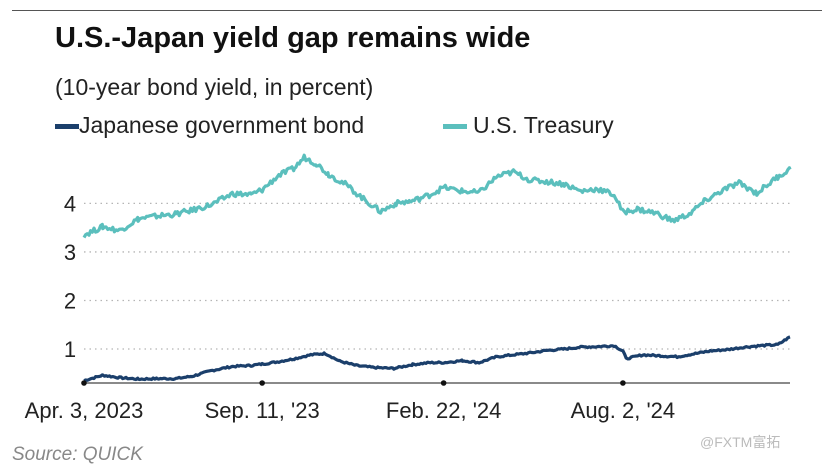 The height and width of the screenshot is (476, 830). What do you see at coordinates (70, 252) in the screenshot?
I see `y-tick-label-3: 3` at bounding box center [70, 252].